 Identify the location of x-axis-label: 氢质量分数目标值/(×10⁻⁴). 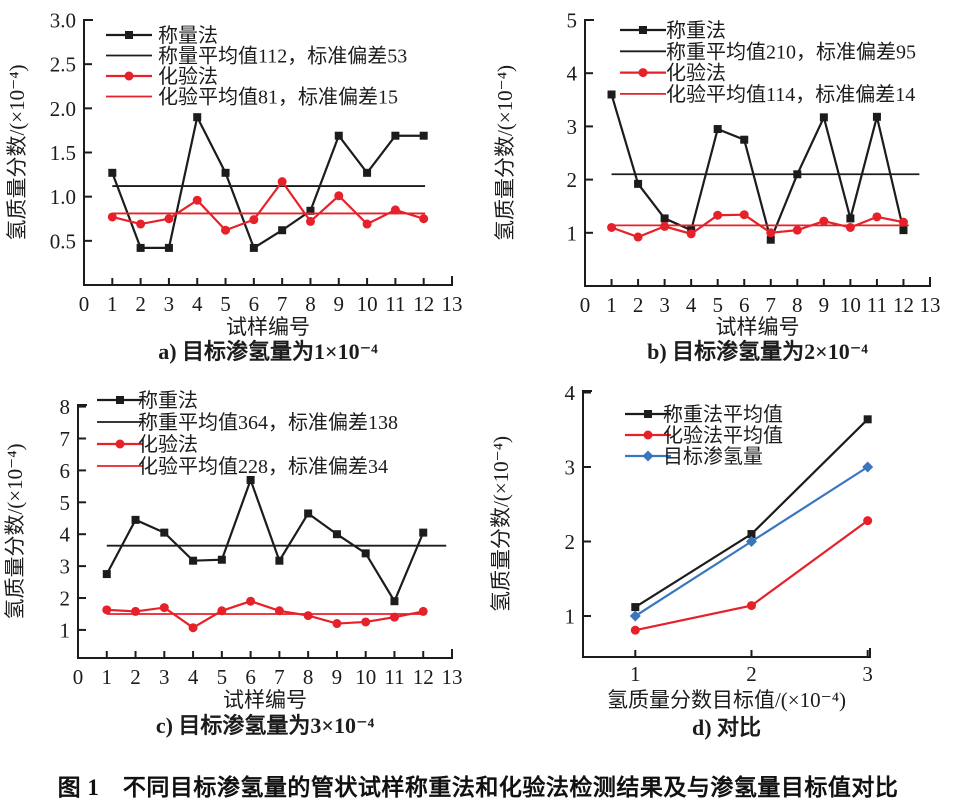
(726, 700).